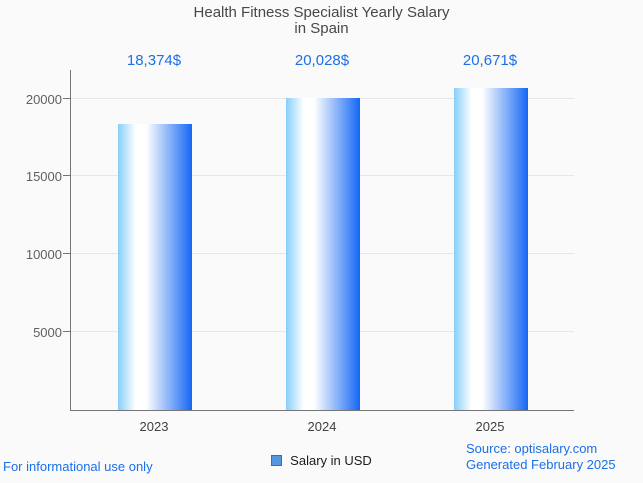 This screenshot has width=643, height=483. I want to click on x-axis-label: 2024, so click(322, 426).